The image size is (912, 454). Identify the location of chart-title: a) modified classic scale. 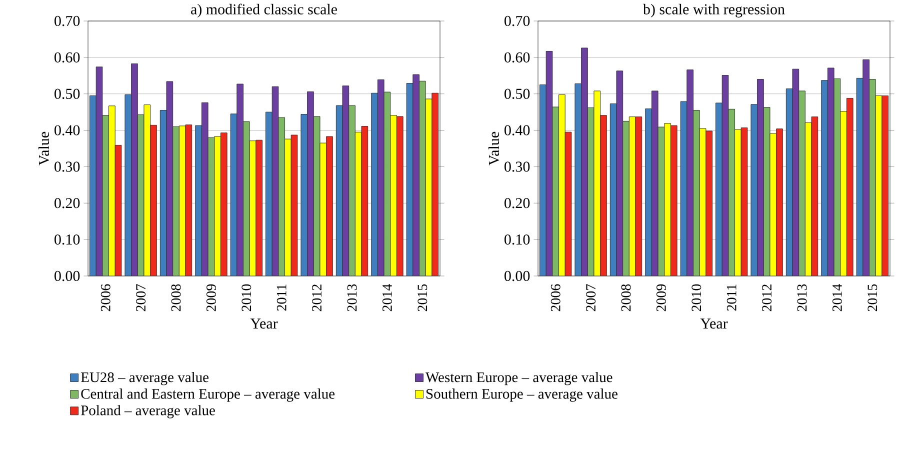
(264, 11).